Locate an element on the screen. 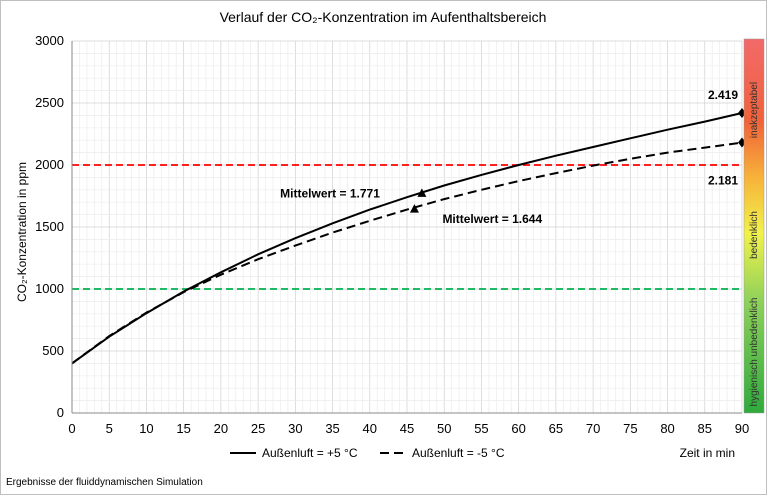 The height and width of the screenshot is (495, 767). colorbar-label: inakzeptabel is located at coordinates (754, 110).